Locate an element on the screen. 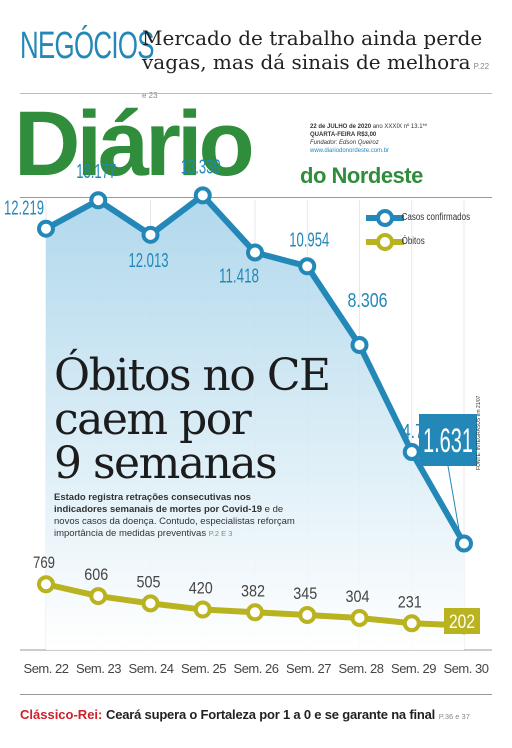  legend-deaths: Óbitos is located at coordinates (392, 241).